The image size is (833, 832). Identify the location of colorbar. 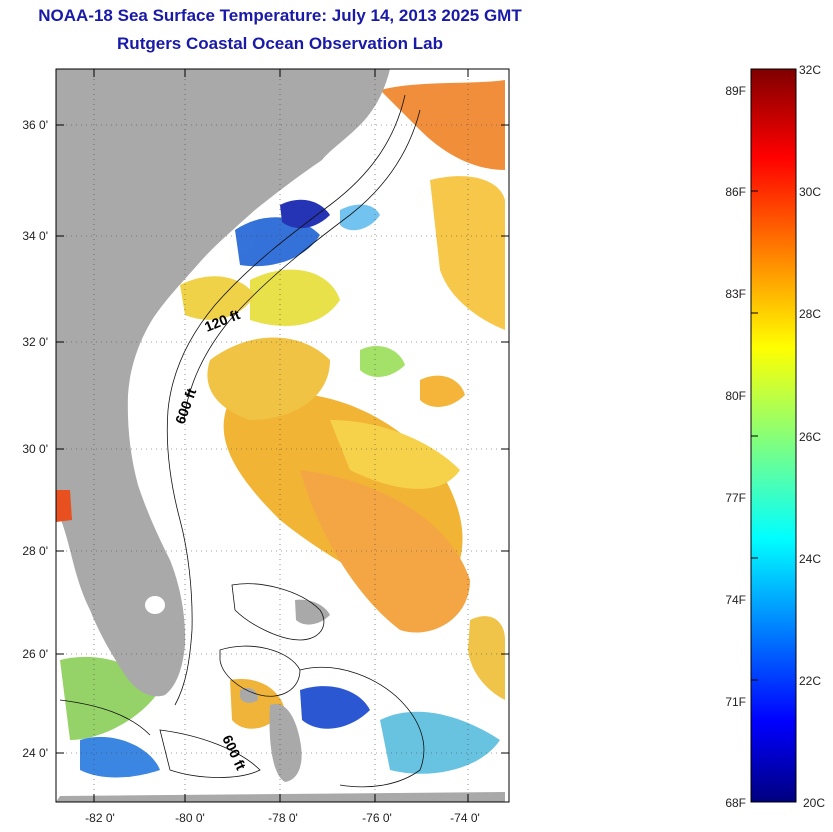
(773, 435).